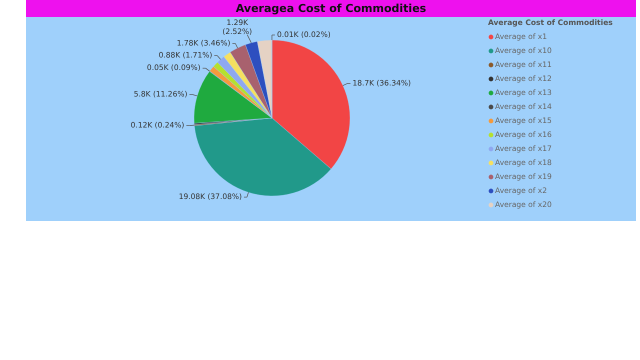 Image resolution: width=640 pixels, height=360 pixels. Describe the element at coordinates (331, 8) in the screenshot. I see `chart-title: Averagea Cost of Commodities` at that location.